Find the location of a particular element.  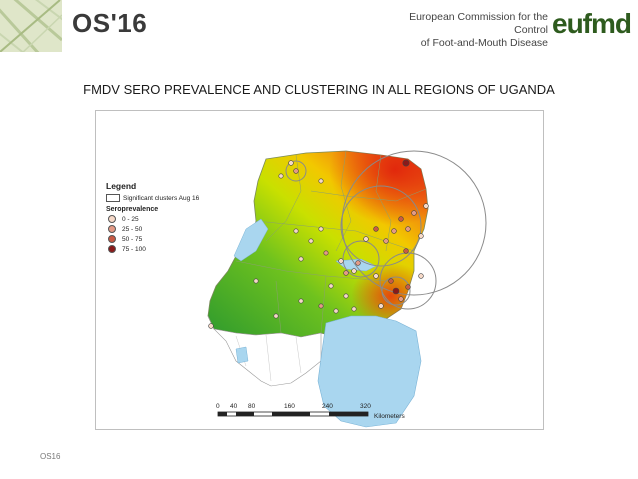

legend-class-label: 75 - 100 is located at coordinates (134, 249).